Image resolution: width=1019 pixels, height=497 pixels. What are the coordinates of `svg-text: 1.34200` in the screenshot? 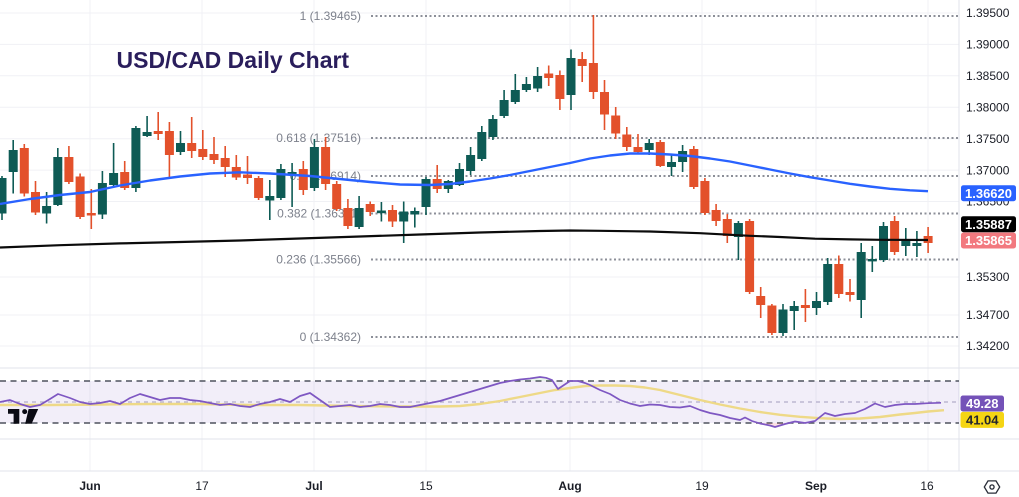 It's located at (988, 346).